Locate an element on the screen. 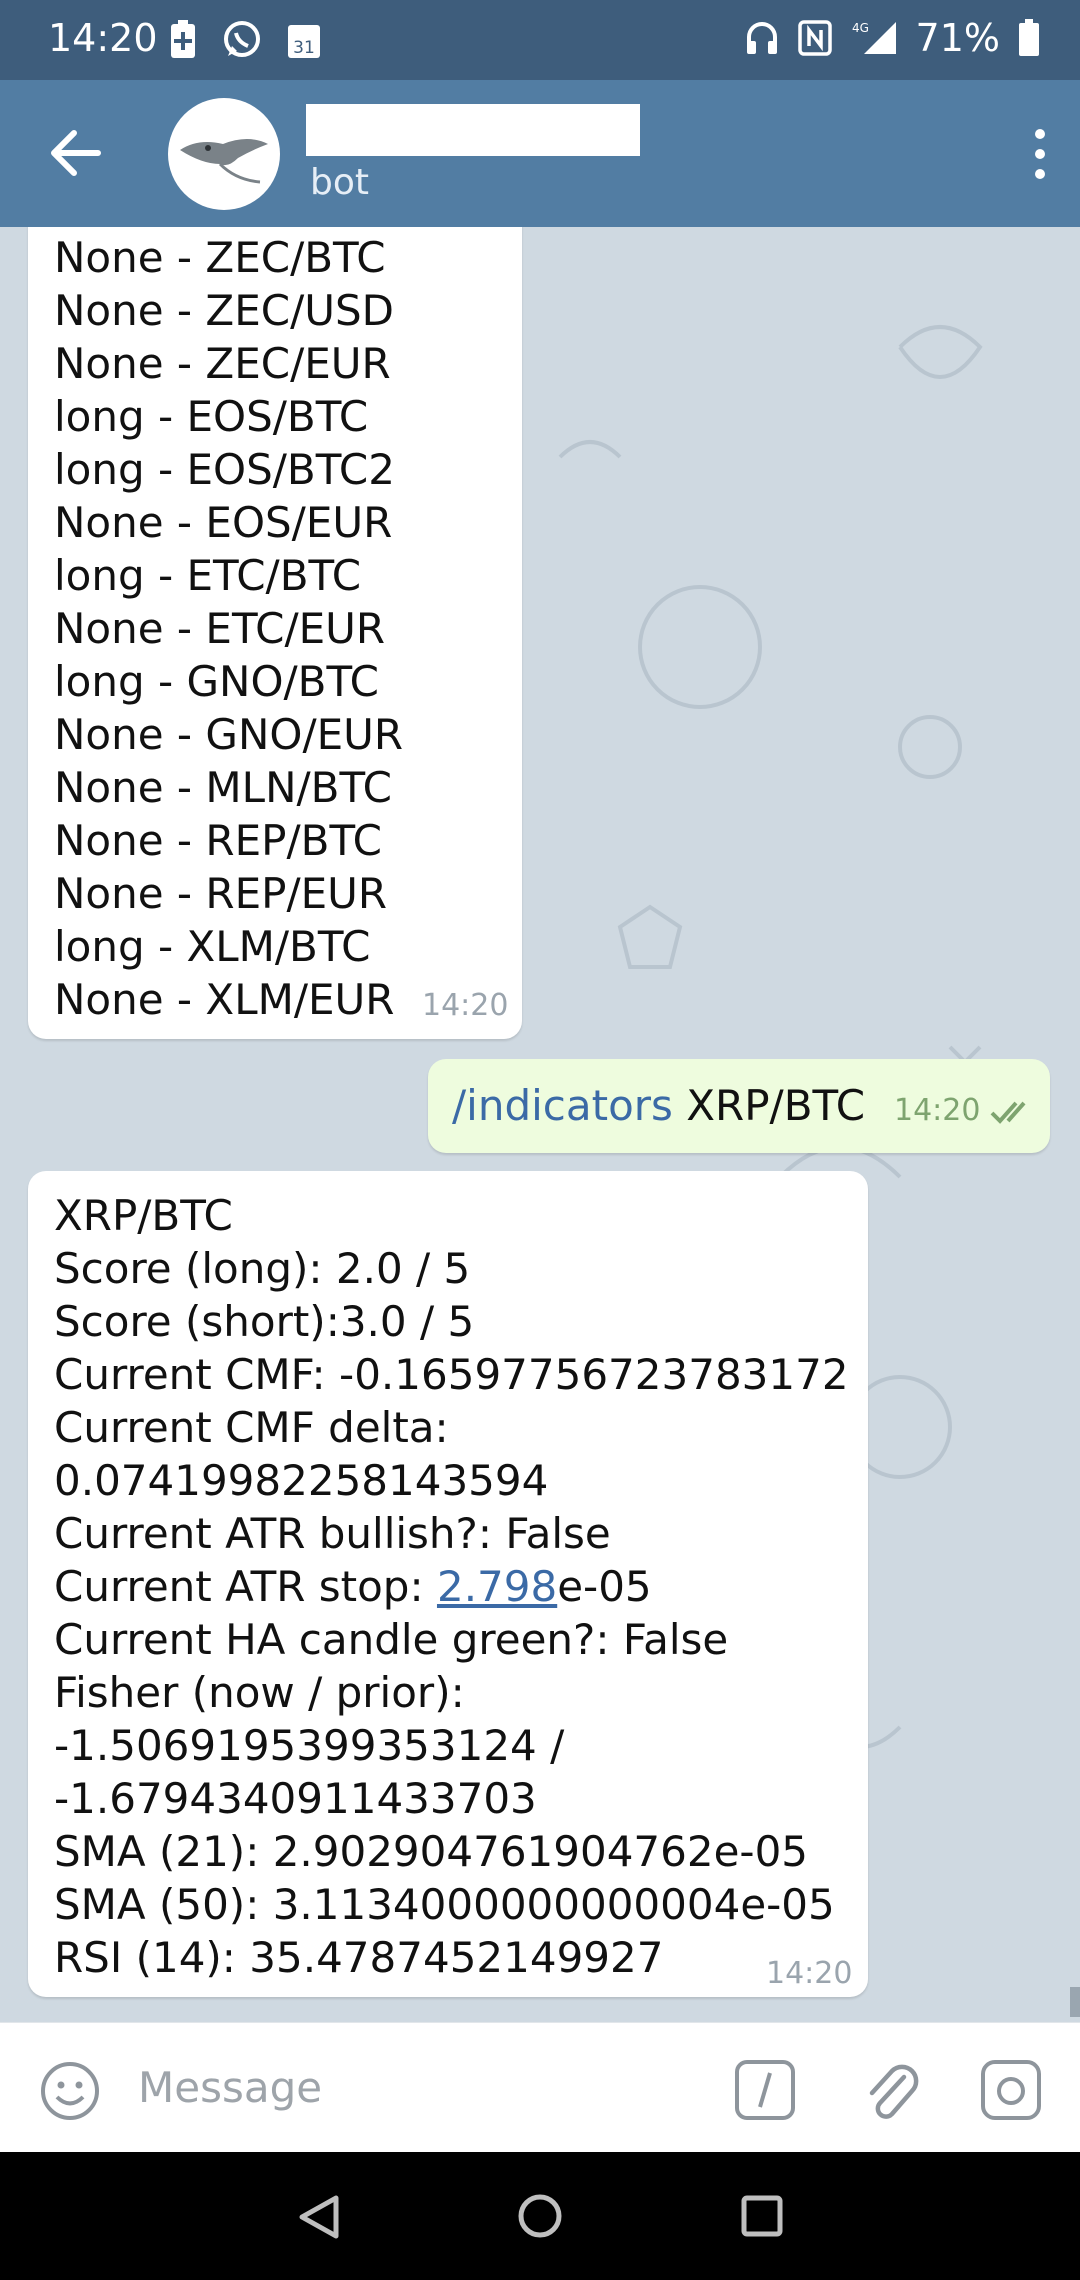  back-arrow-icon is located at coordinates (76, 153).